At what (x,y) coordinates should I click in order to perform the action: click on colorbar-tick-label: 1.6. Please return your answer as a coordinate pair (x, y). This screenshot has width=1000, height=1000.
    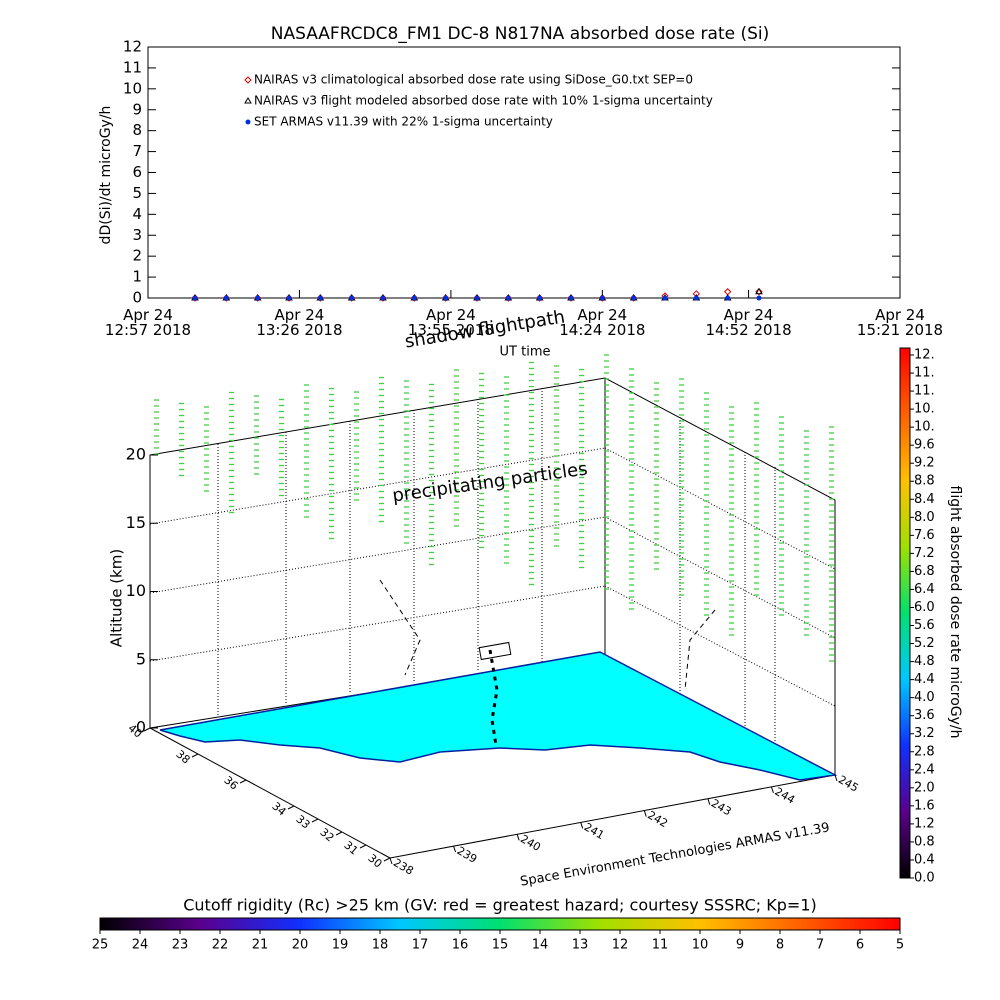
    Looking at the image, I should click on (924, 805).